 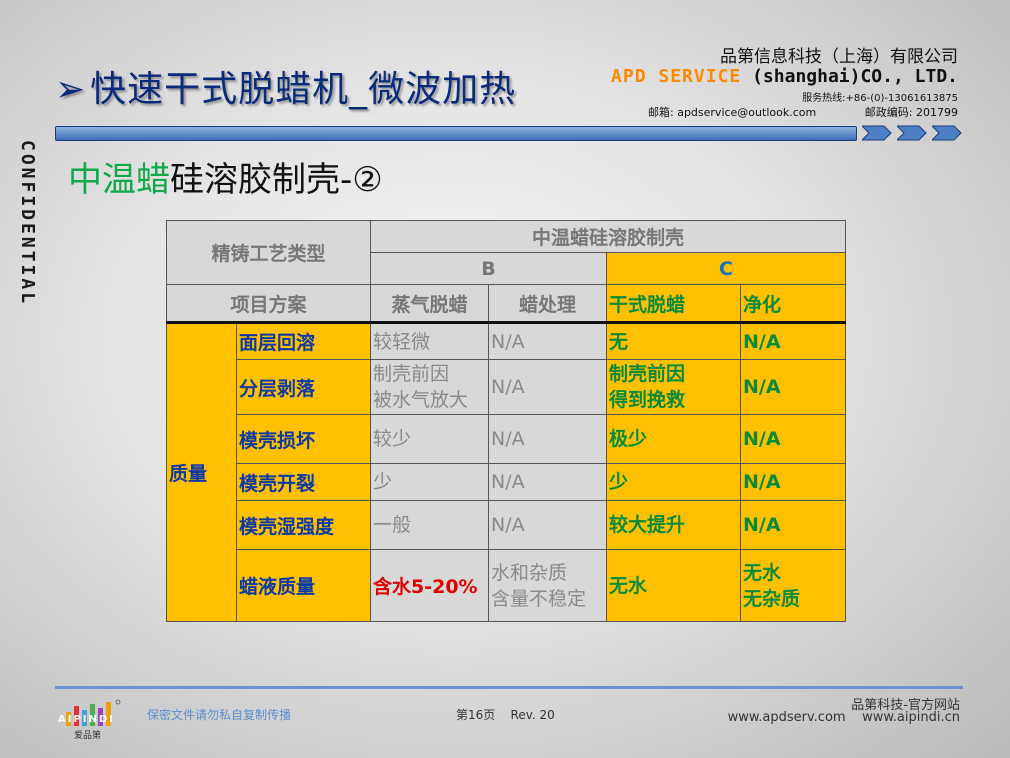 What do you see at coordinates (27, 223) in the screenshot?
I see `confidential-watermark: CONFIDENTIAL` at bounding box center [27, 223].